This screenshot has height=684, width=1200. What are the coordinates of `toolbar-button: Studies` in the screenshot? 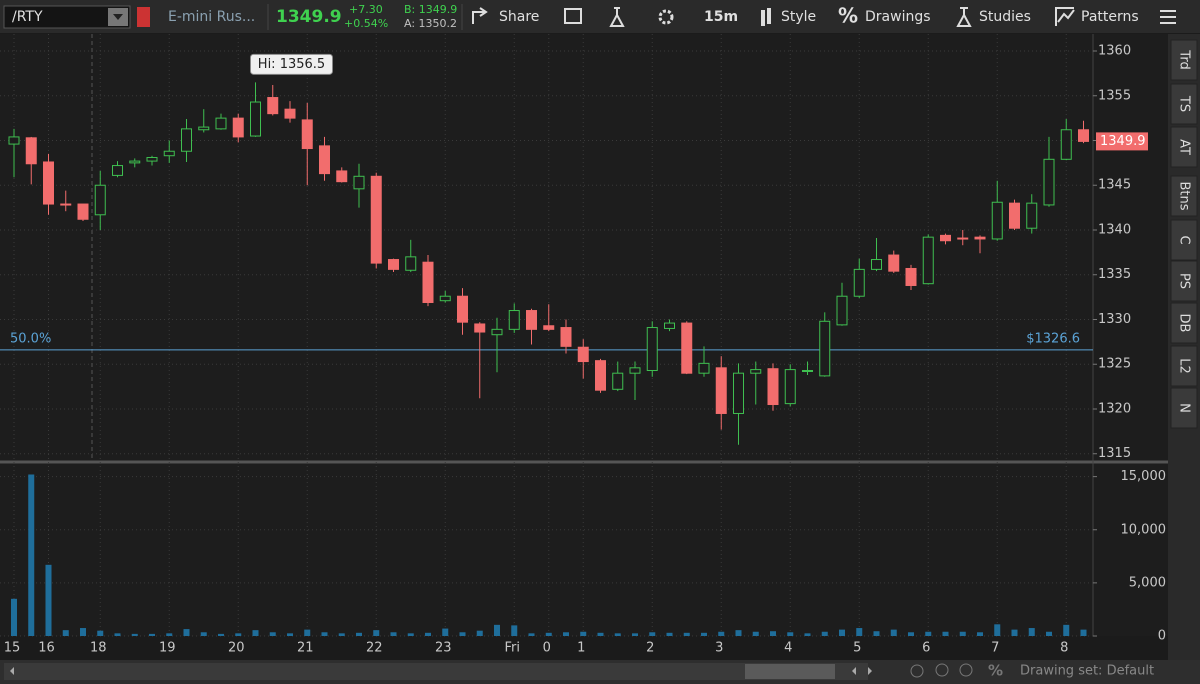 It's located at (1005, 17).